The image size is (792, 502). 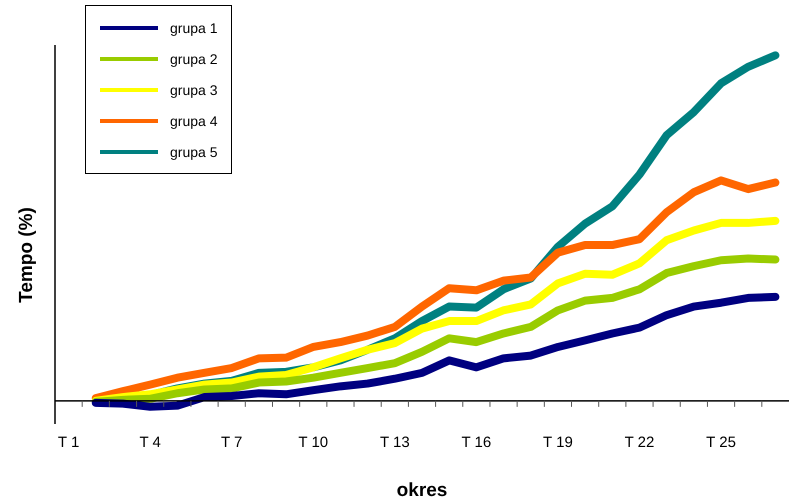 I want to click on legend-label: grupa 1, so click(x=194, y=28).